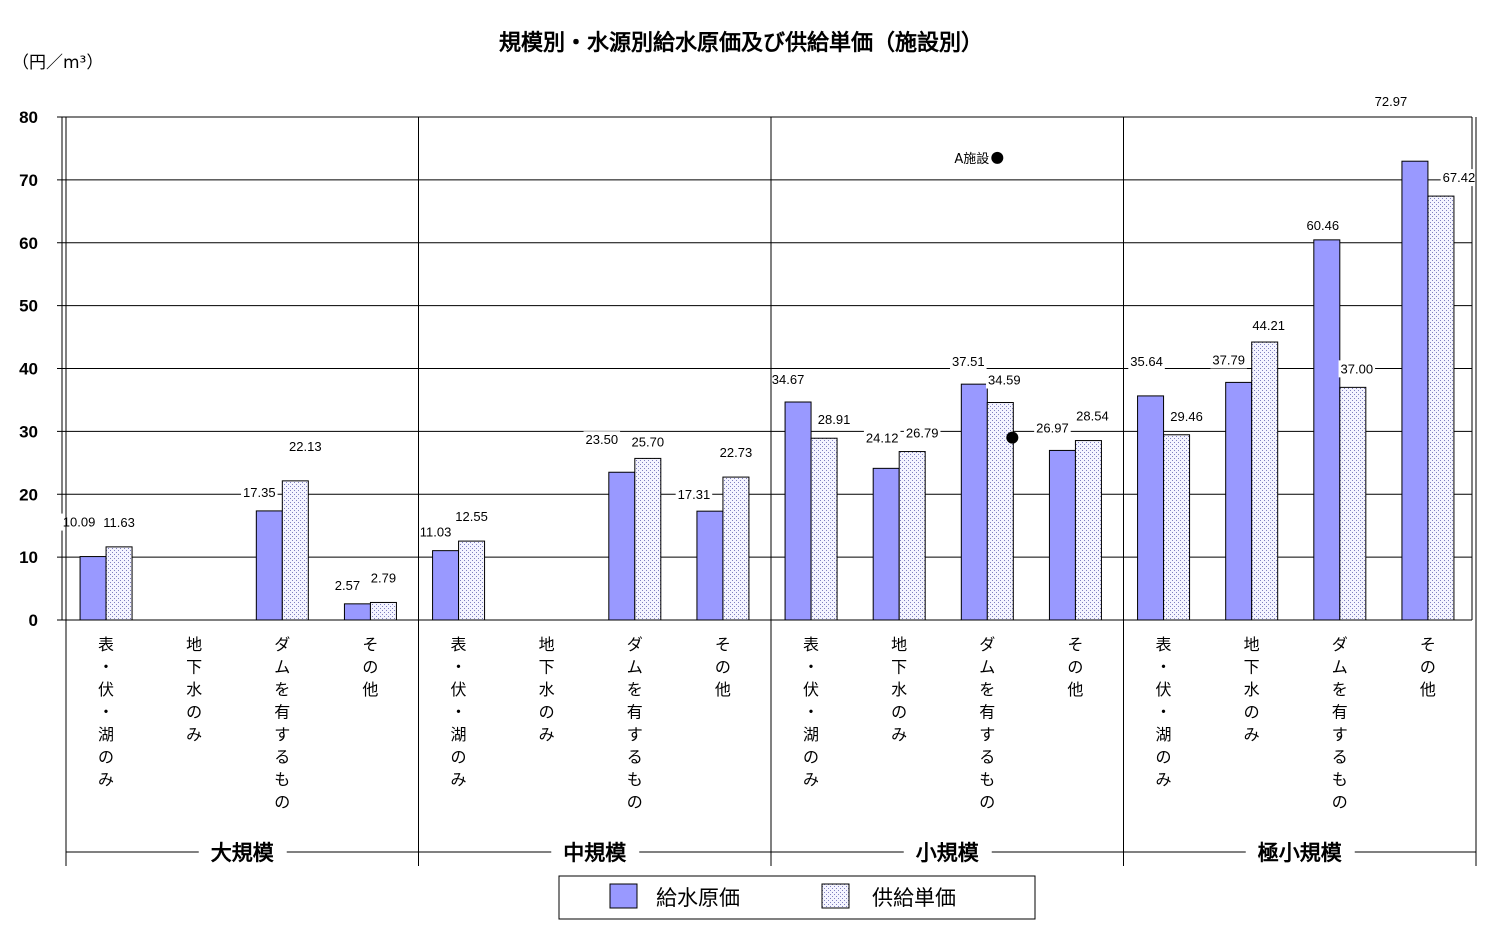 Image resolution: width=1499 pixels, height=926 pixels. Describe the element at coordinates (595, 853) in the screenshot. I see `group-label: 中規模` at that location.